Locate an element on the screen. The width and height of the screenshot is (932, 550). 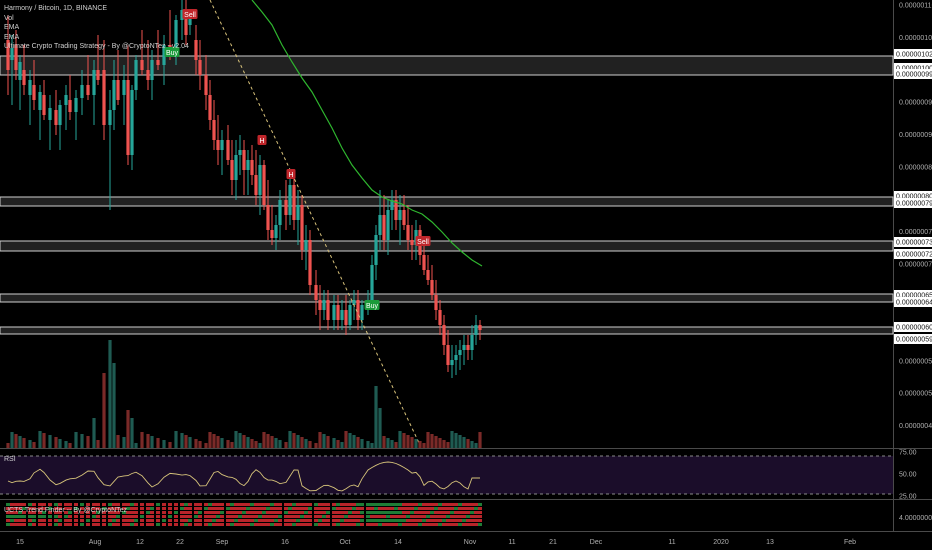
symbol-title: Harmony / Bitcoin, 1D, BINANCE is located at coordinates (56, 8).